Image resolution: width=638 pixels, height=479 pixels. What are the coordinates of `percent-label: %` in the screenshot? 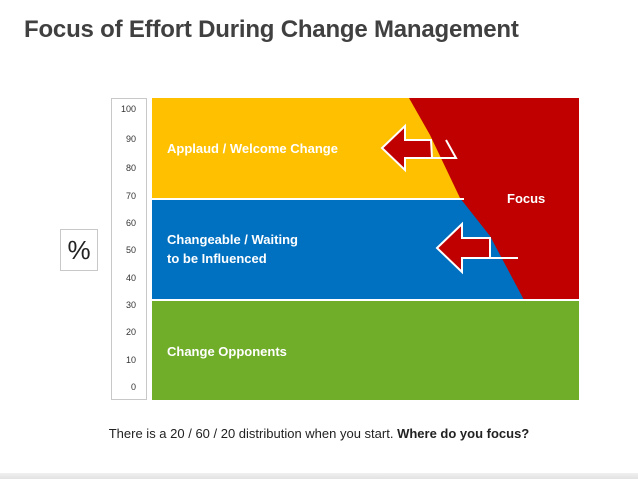 It's located at (79, 250).